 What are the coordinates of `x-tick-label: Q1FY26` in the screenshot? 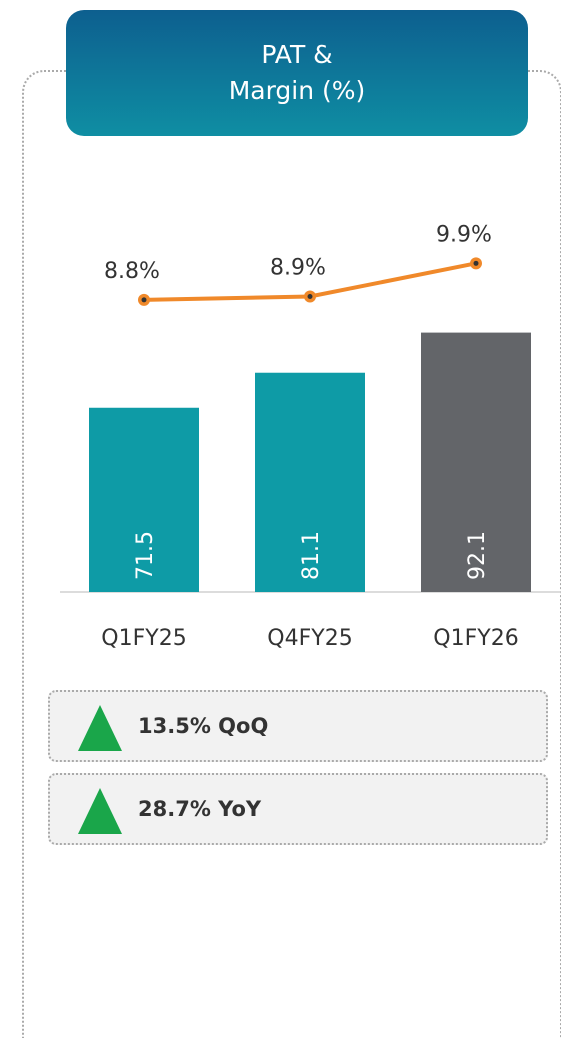 It's located at (475, 638).